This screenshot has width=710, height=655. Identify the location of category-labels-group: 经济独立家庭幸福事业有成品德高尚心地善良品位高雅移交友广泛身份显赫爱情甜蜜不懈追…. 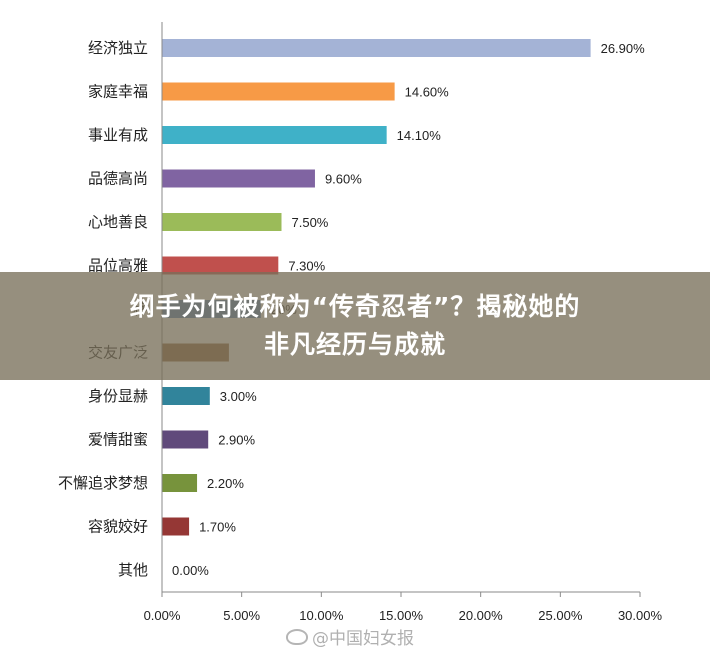
(103, 309).